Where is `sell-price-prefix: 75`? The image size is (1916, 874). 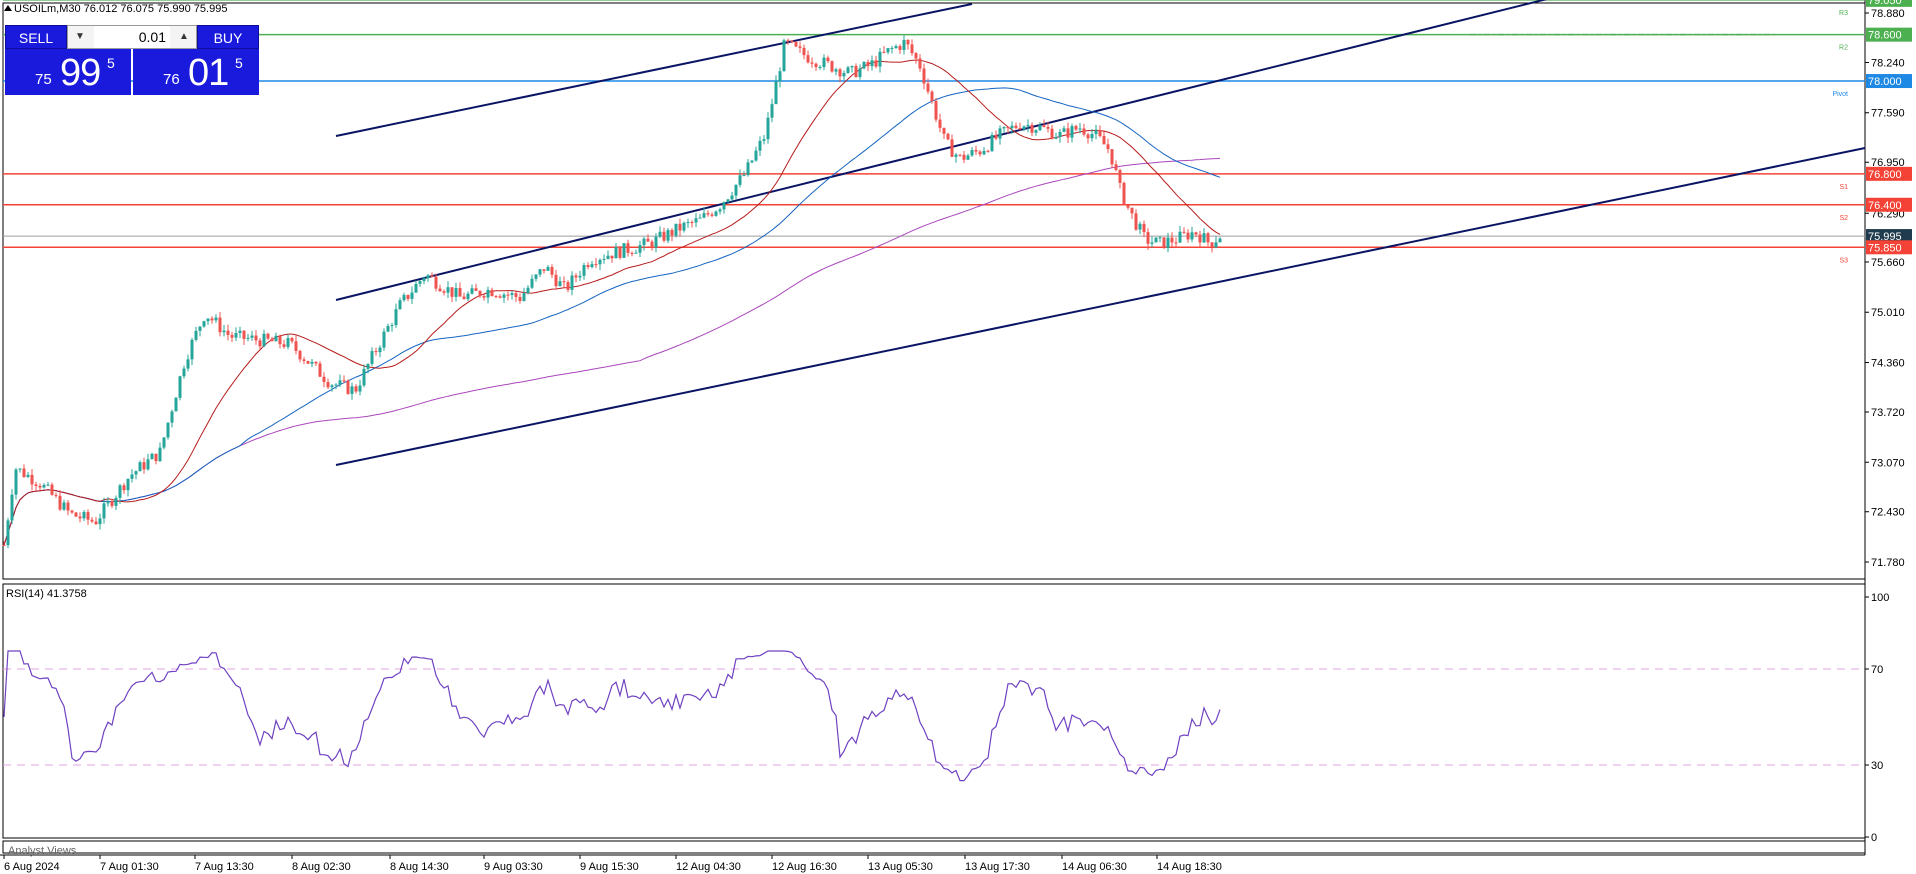 sell-price-prefix: 75 is located at coordinates (43, 79).